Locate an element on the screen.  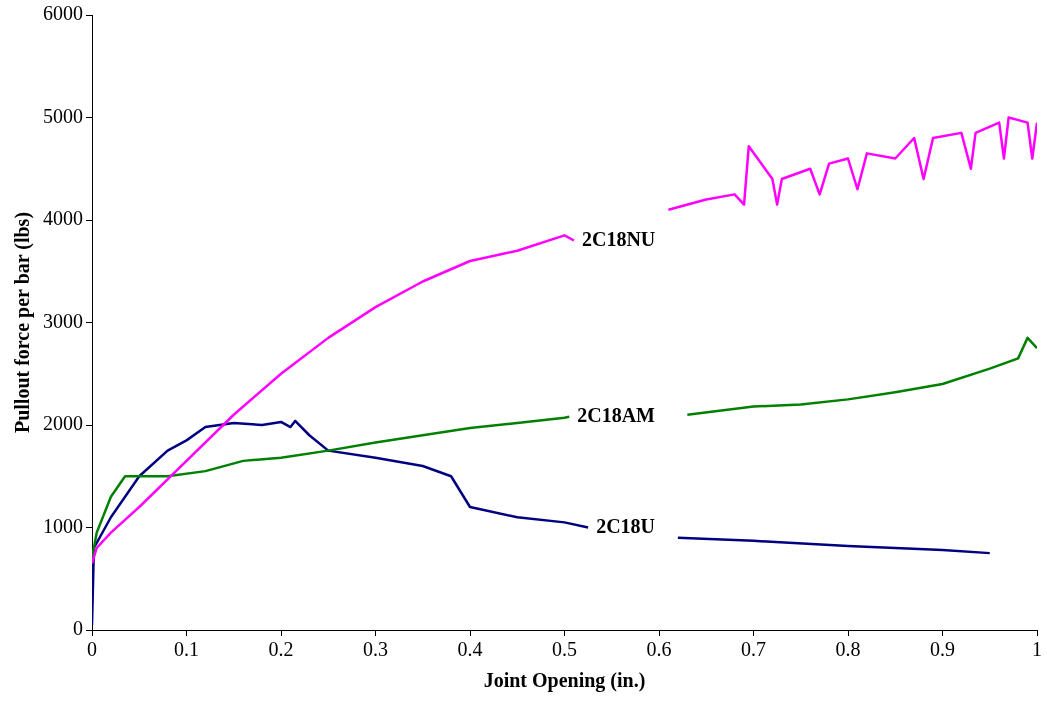
x-tick-label: 1 is located at coordinates (1037, 649).